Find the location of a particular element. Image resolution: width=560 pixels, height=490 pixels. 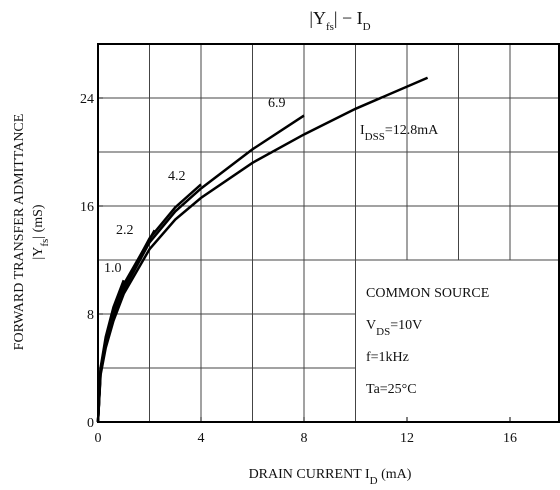

series-label: IDSS=12.8mA is located at coordinates (399, 133).